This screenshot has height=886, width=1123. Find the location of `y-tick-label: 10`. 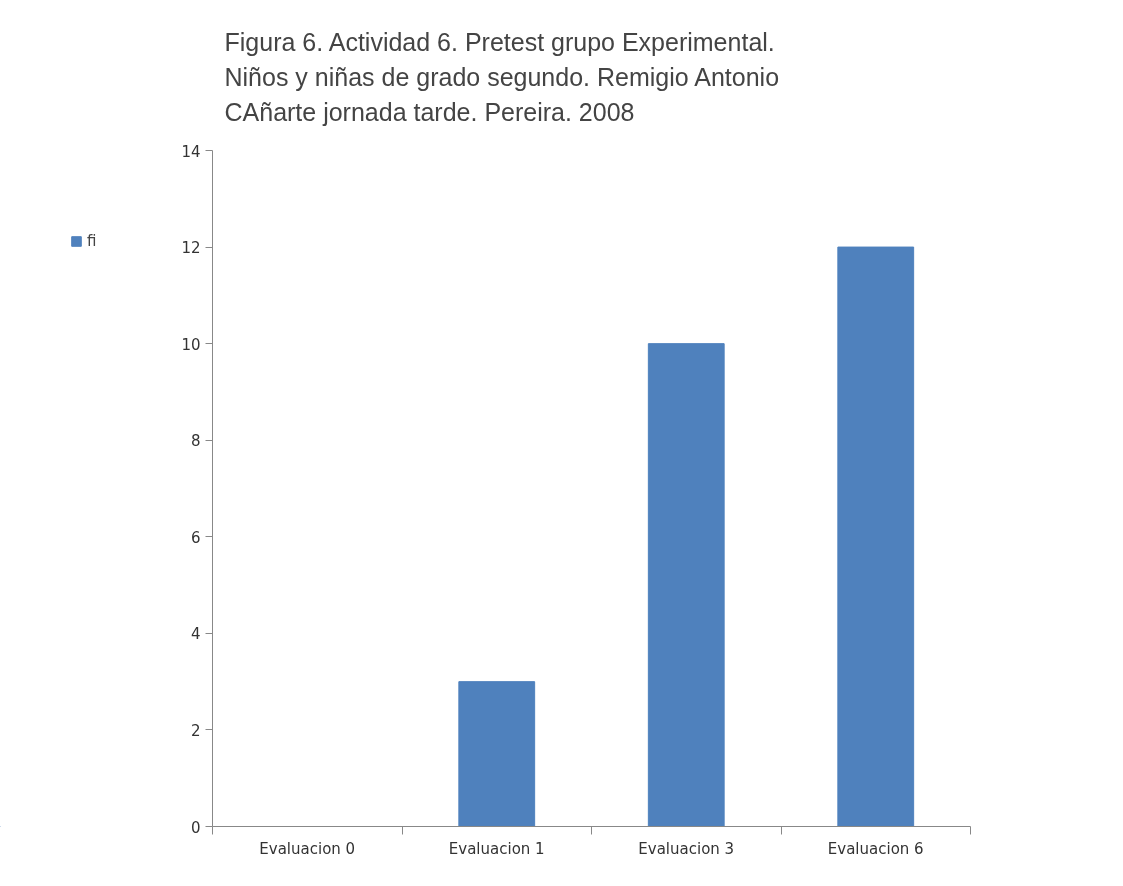

y-tick-label: 10 is located at coordinates (191, 344).